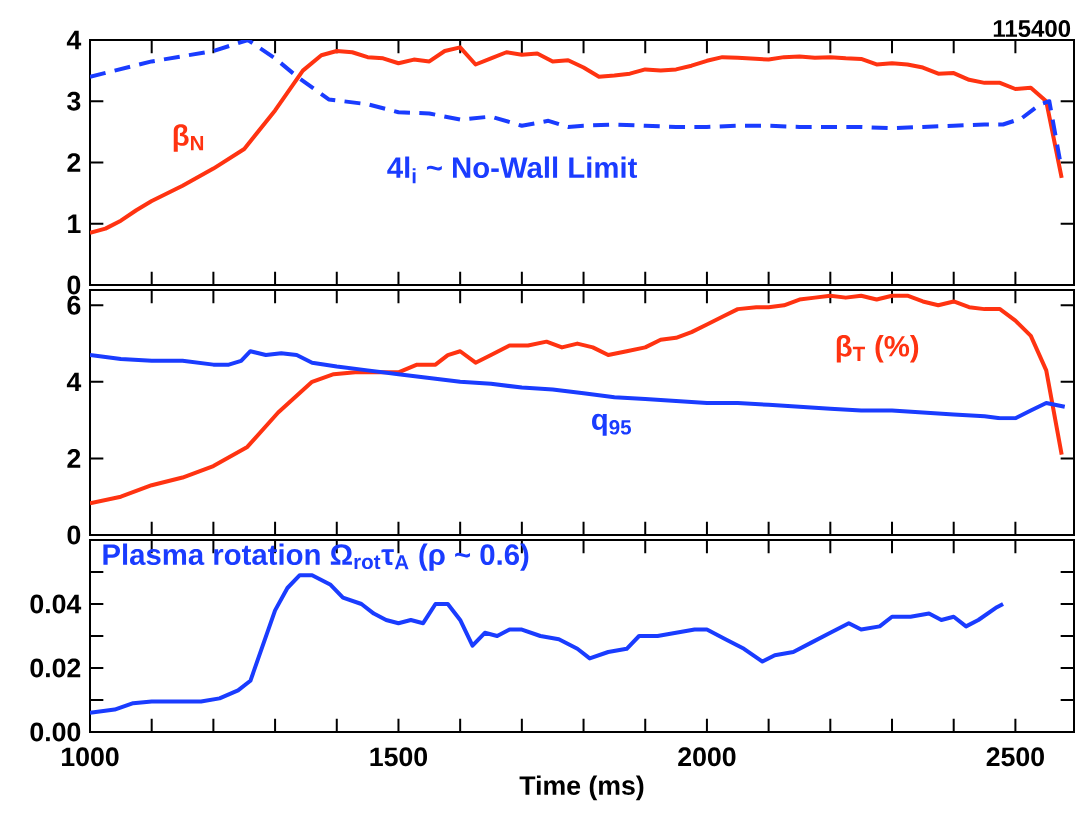 The image size is (1086, 823). Describe the element at coordinates (316, 557) in the screenshot. I see `series-label: Plasma rotation Ω$_{rot}$τ$_{A}$ (ρ ~ 0.6)` at that location.